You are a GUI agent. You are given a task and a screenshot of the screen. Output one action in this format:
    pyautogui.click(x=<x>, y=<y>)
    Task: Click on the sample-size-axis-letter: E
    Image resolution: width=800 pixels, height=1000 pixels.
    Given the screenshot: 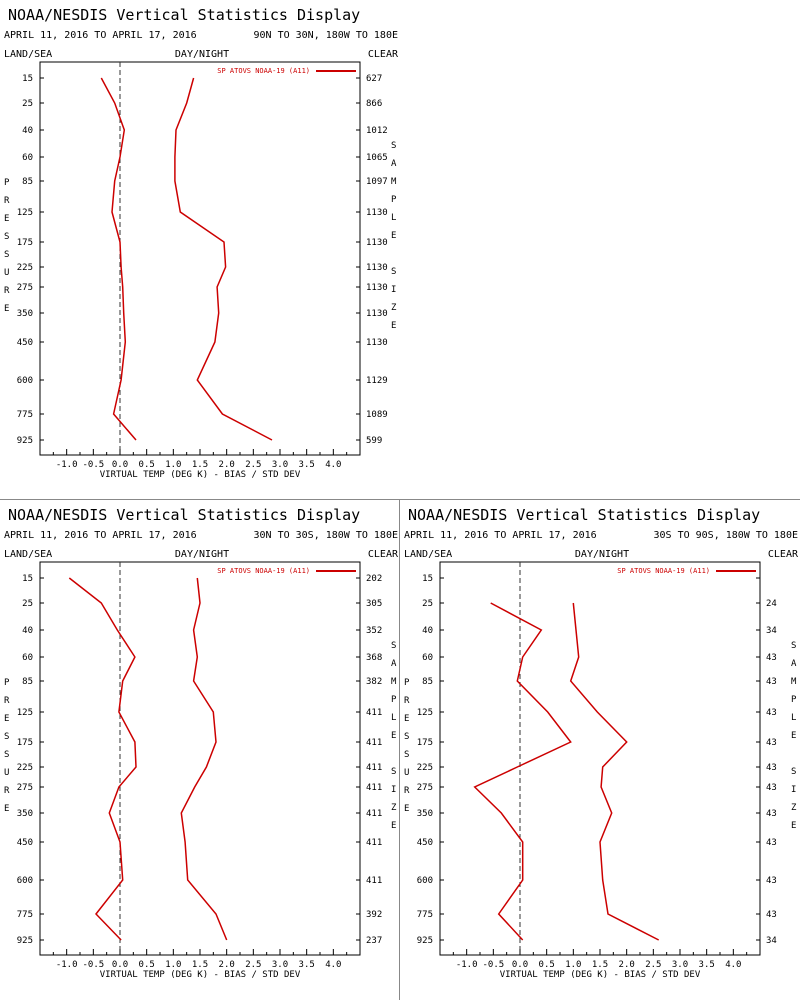 What is the action you would take?
    pyautogui.click(x=793, y=736)
    